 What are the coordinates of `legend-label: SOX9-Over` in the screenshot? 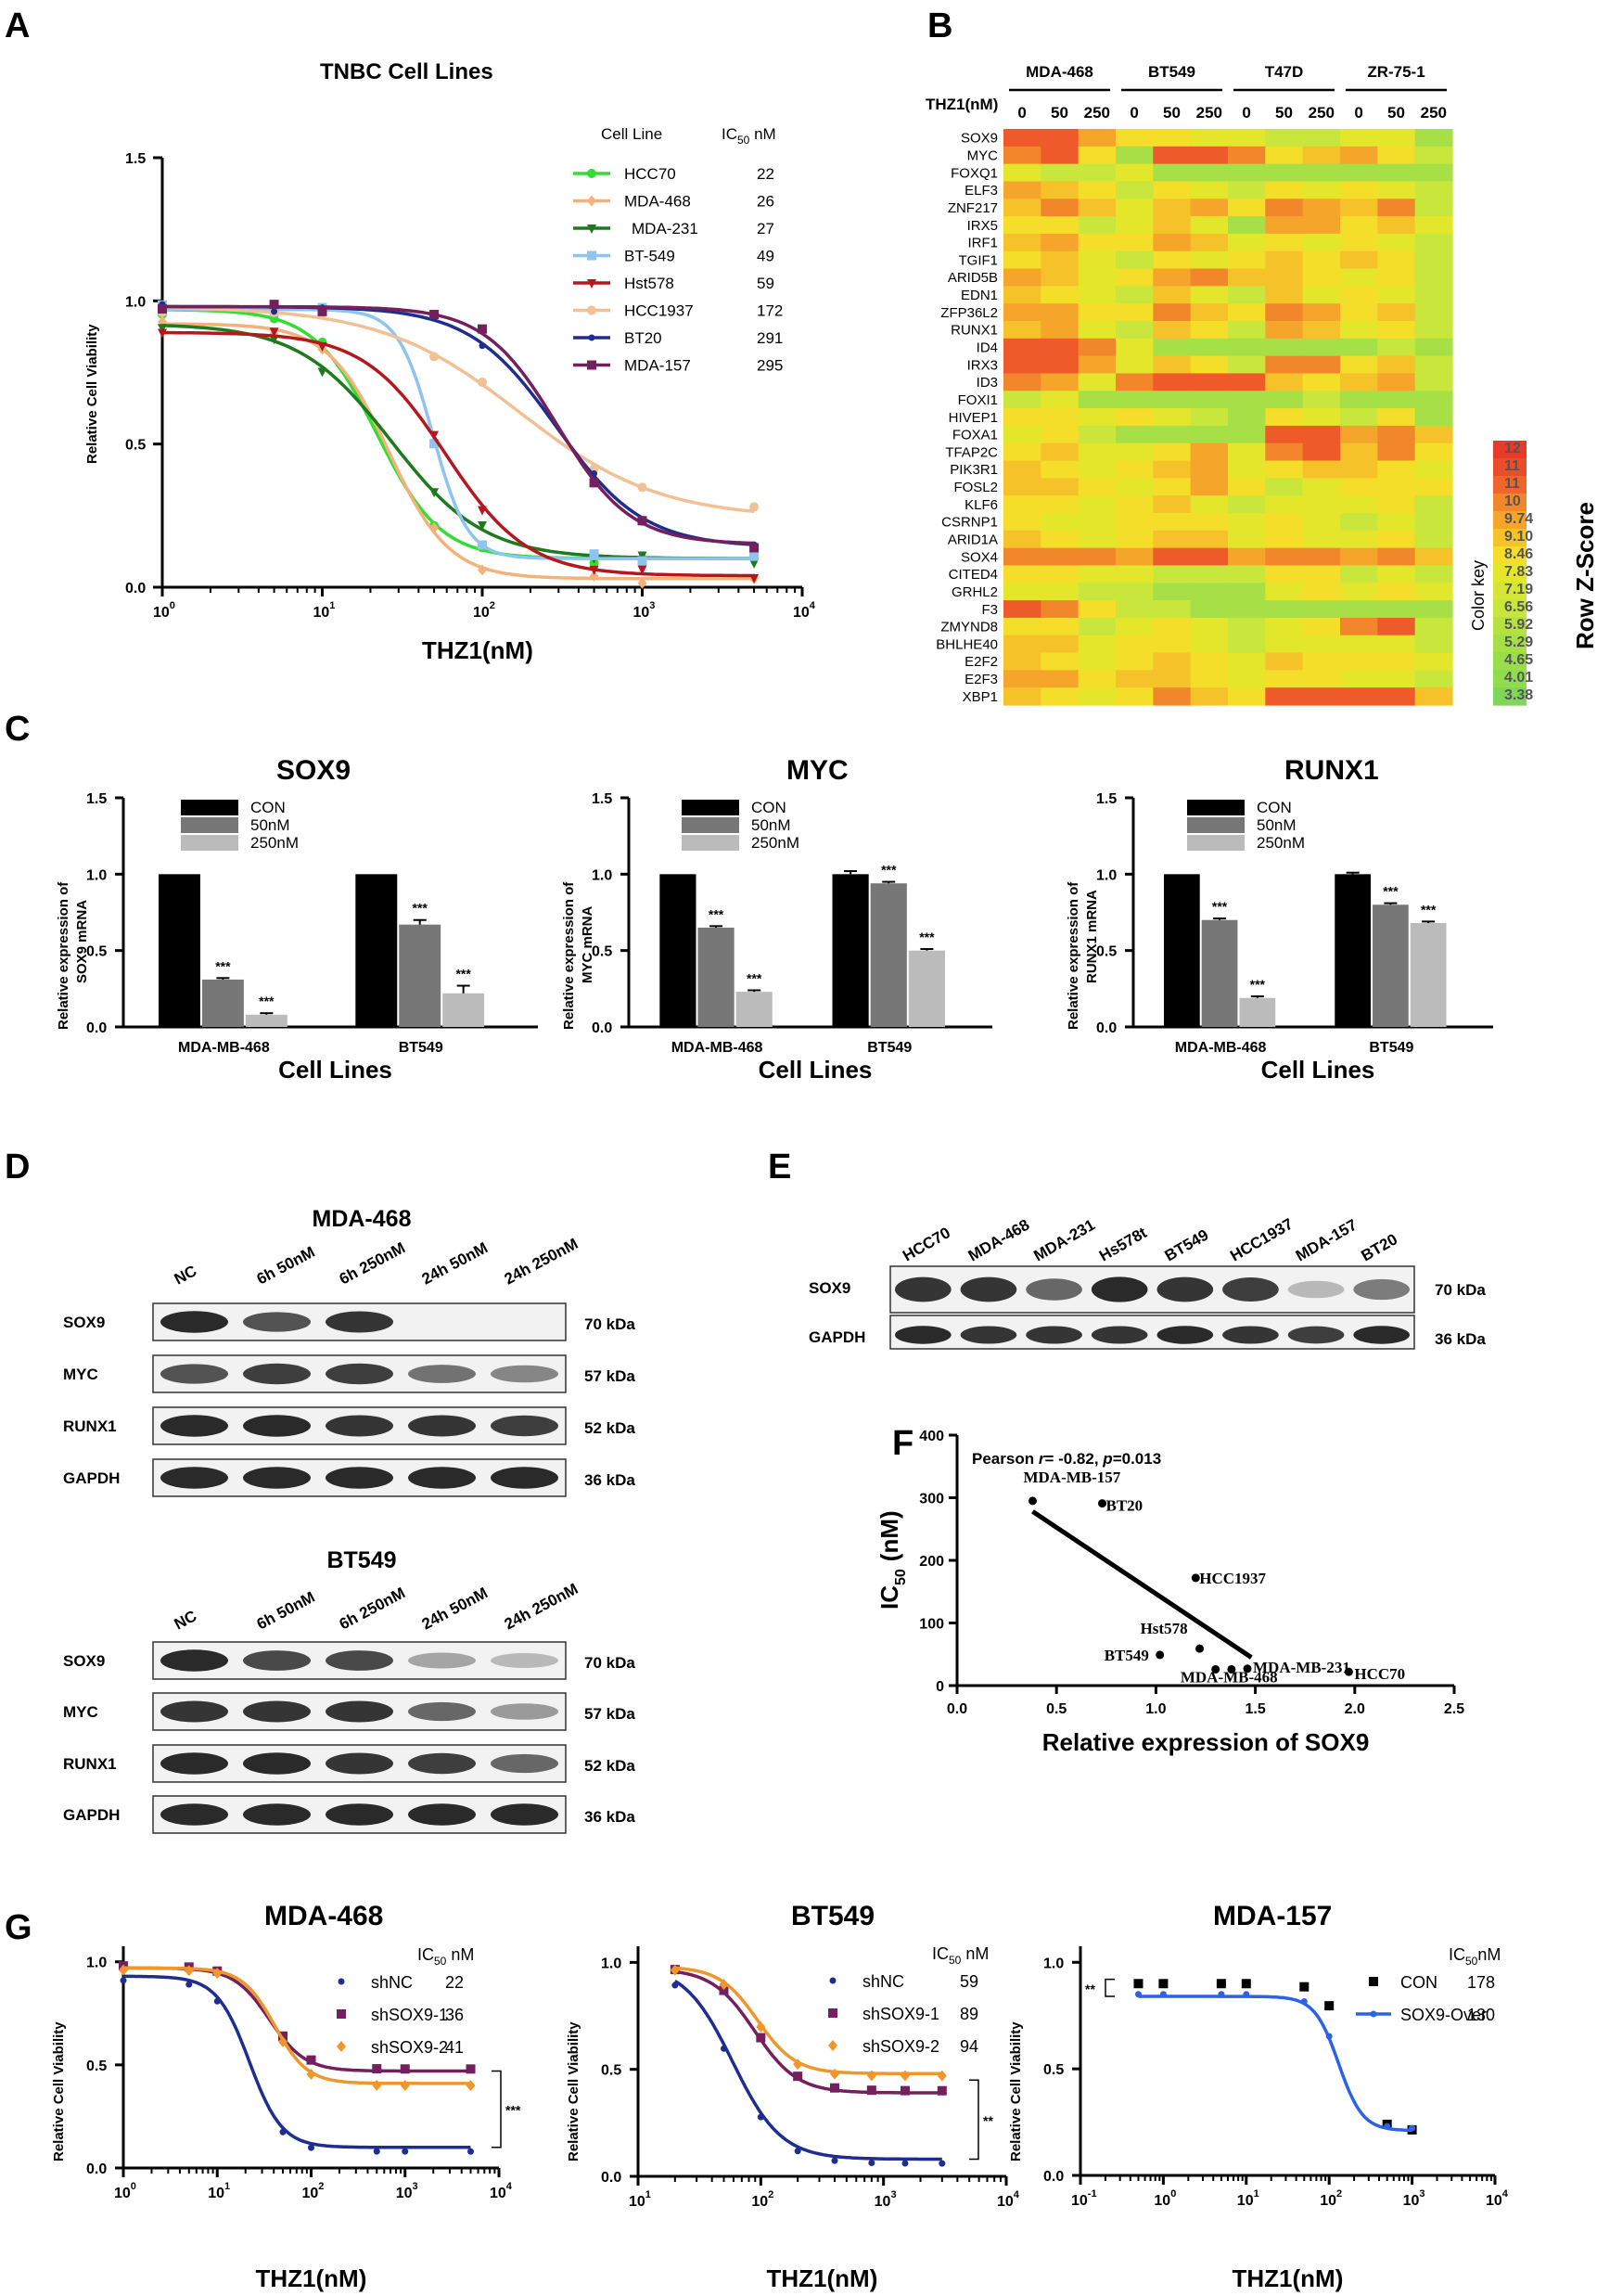 It's located at (1443, 2015).